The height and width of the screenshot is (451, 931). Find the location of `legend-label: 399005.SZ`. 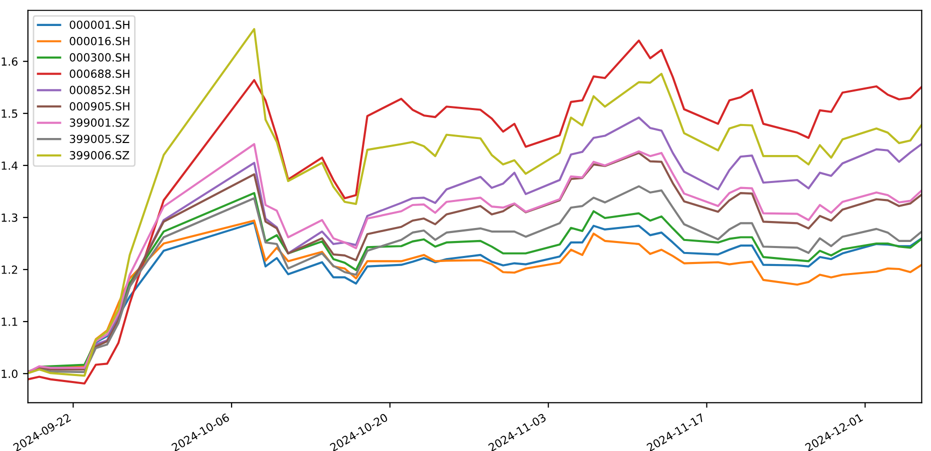

legend-label: 399005.SZ is located at coordinates (100, 139).